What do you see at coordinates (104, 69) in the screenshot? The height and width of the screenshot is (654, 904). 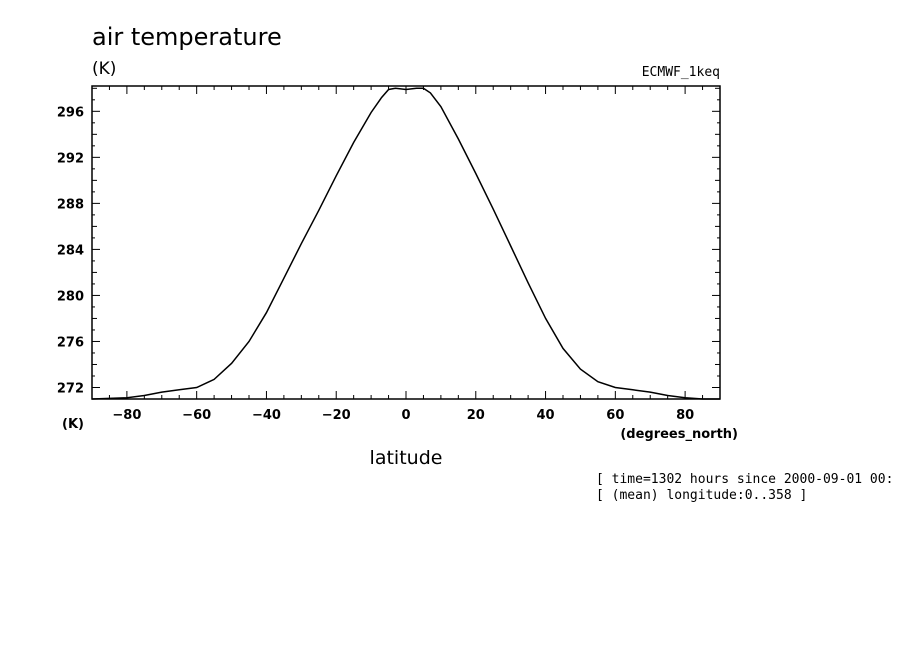 I see `y-unit-label: (K)` at bounding box center [104, 69].